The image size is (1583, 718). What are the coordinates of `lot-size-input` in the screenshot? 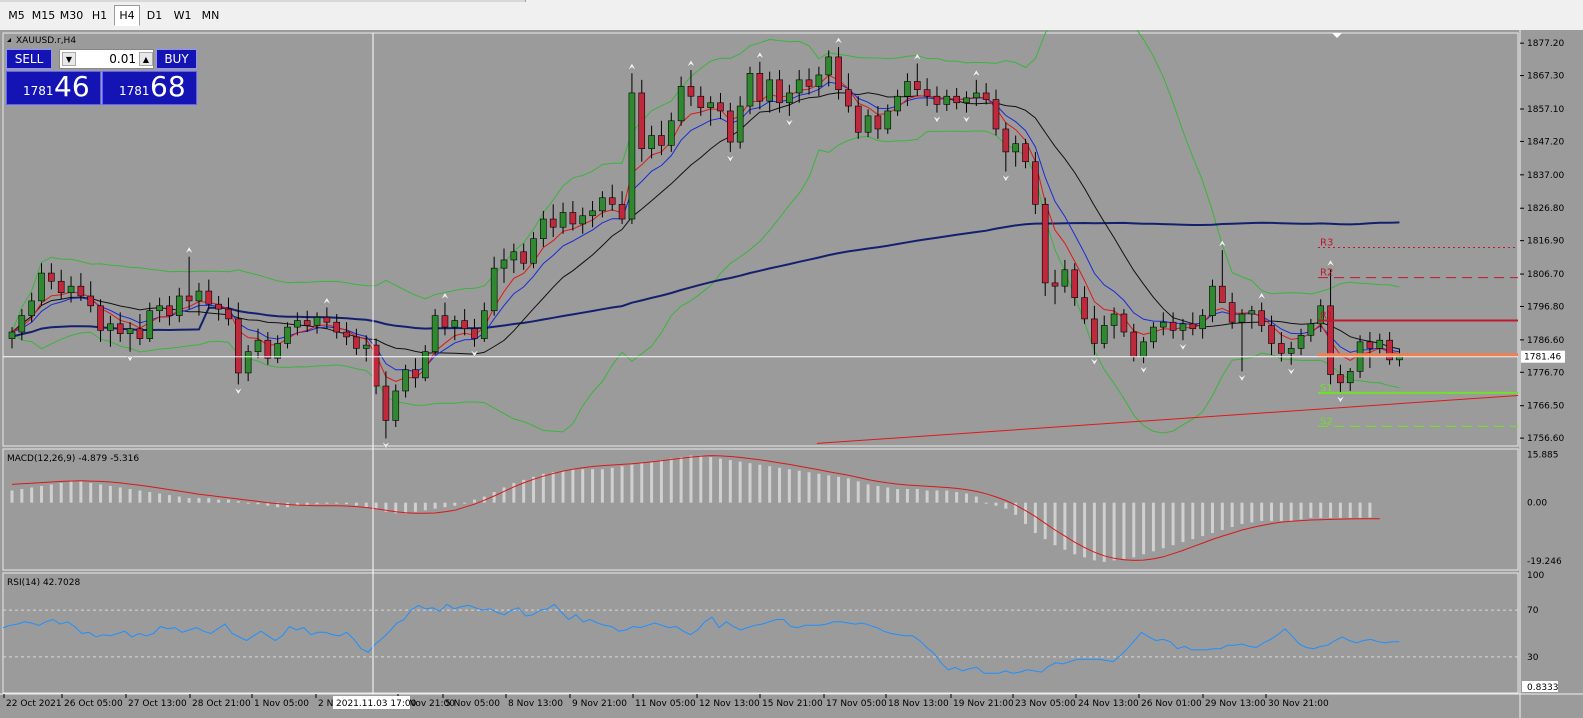 It's located at (107, 59).